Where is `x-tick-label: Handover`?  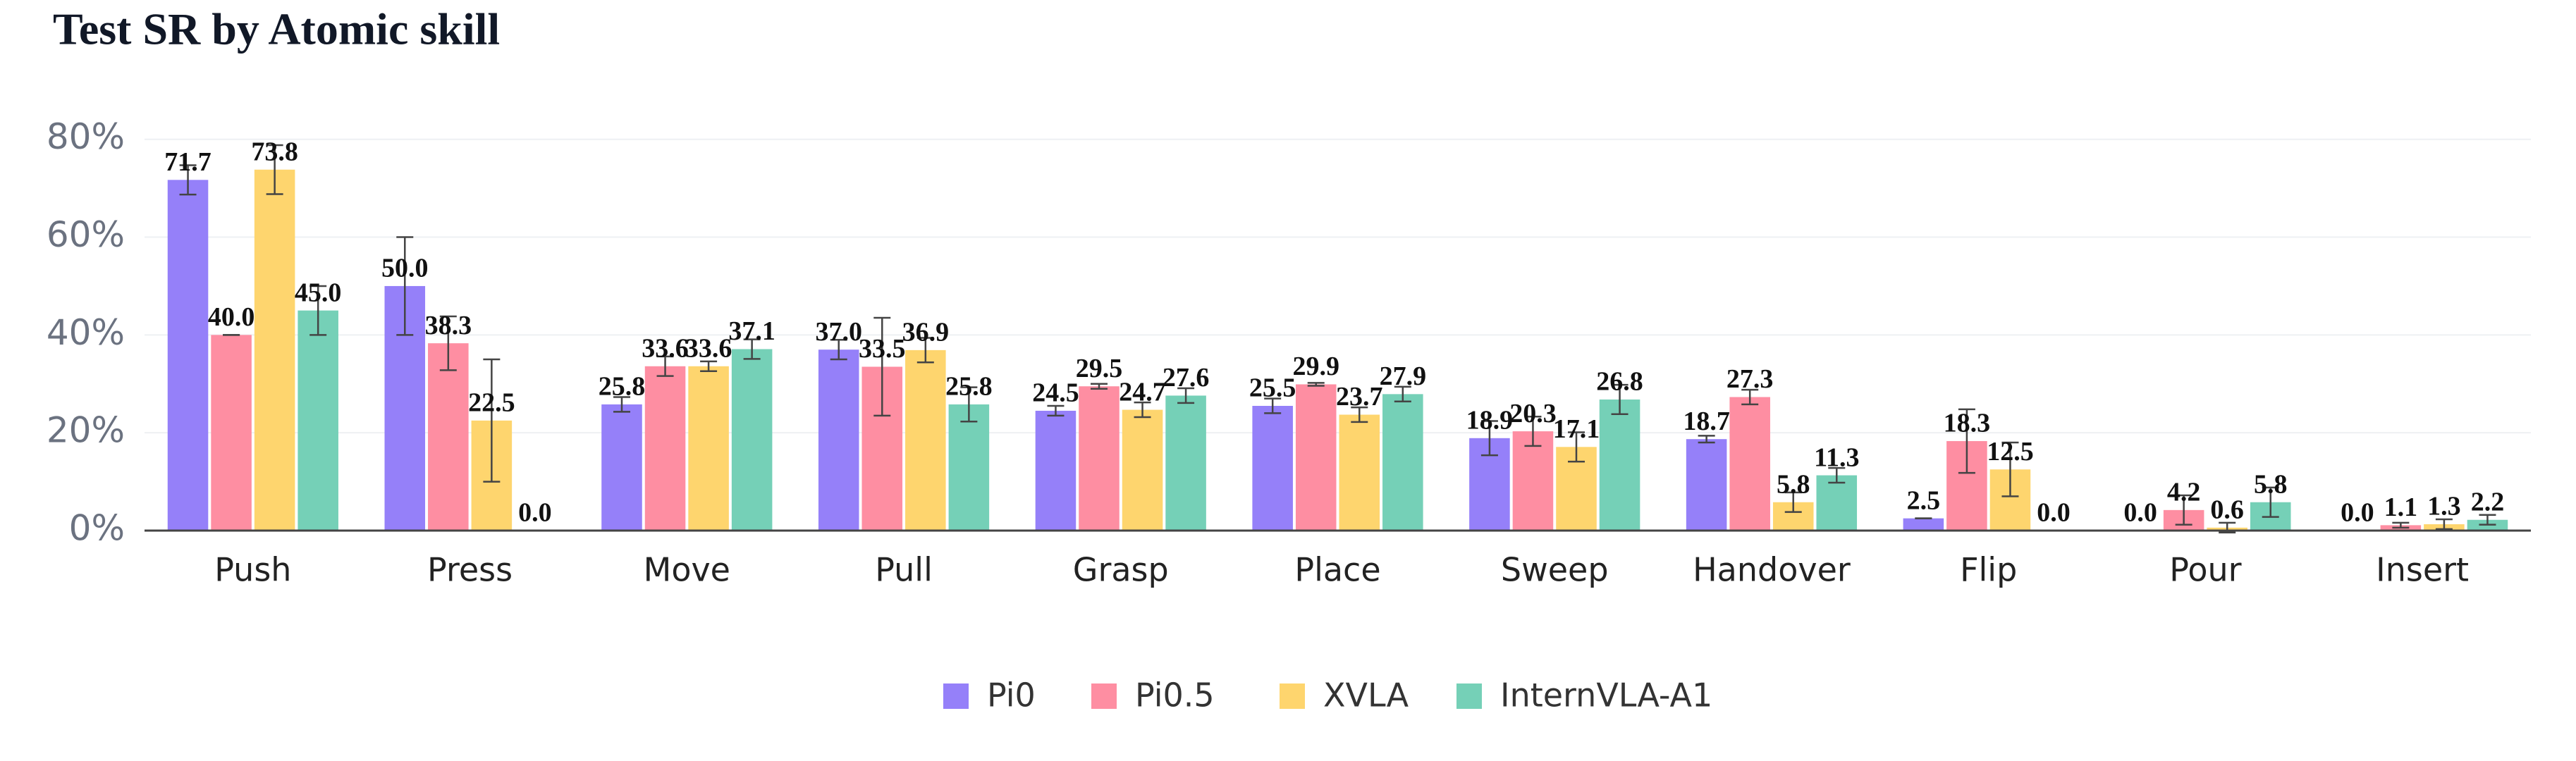 x-tick-label: Handover is located at coordinates (1772, 570).